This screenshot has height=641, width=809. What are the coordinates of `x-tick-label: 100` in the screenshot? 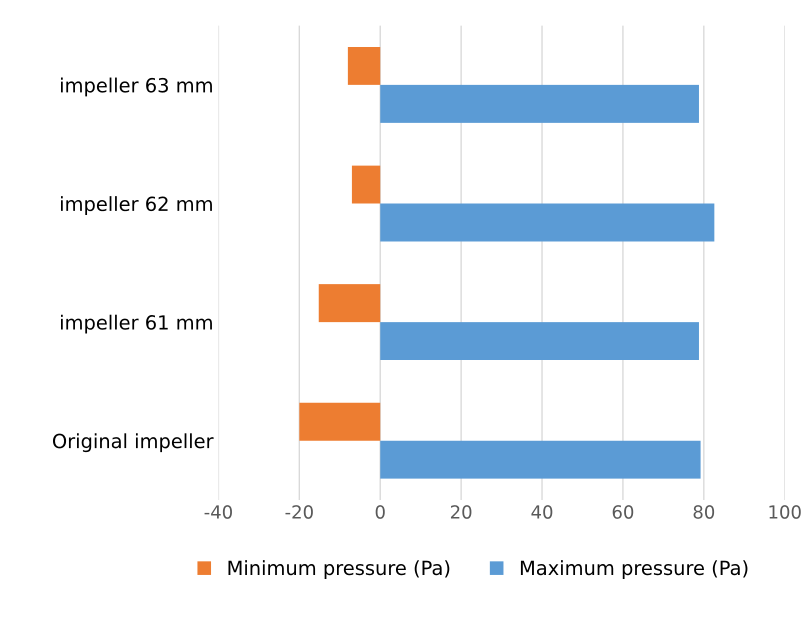 It's located at (785, 512).